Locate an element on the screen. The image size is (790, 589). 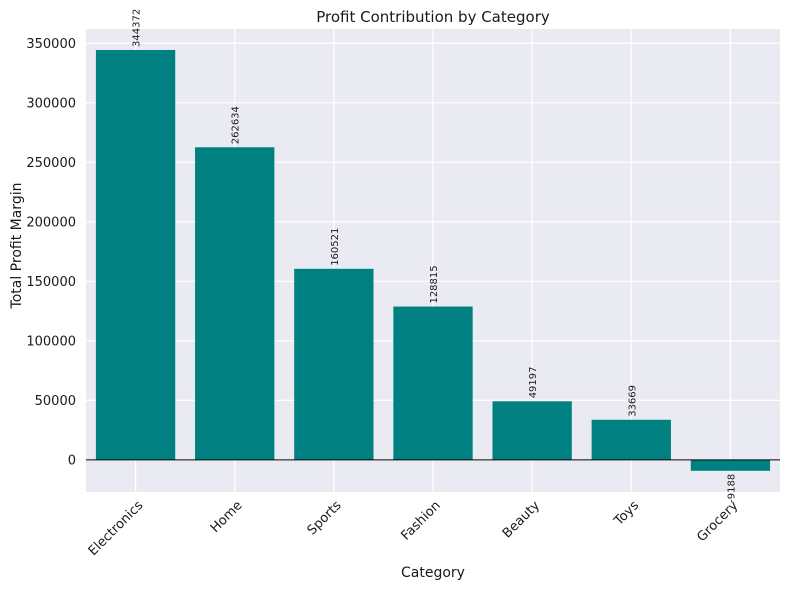
chart-title: Profit Contribution by Category is located at coordinates (433, 17).